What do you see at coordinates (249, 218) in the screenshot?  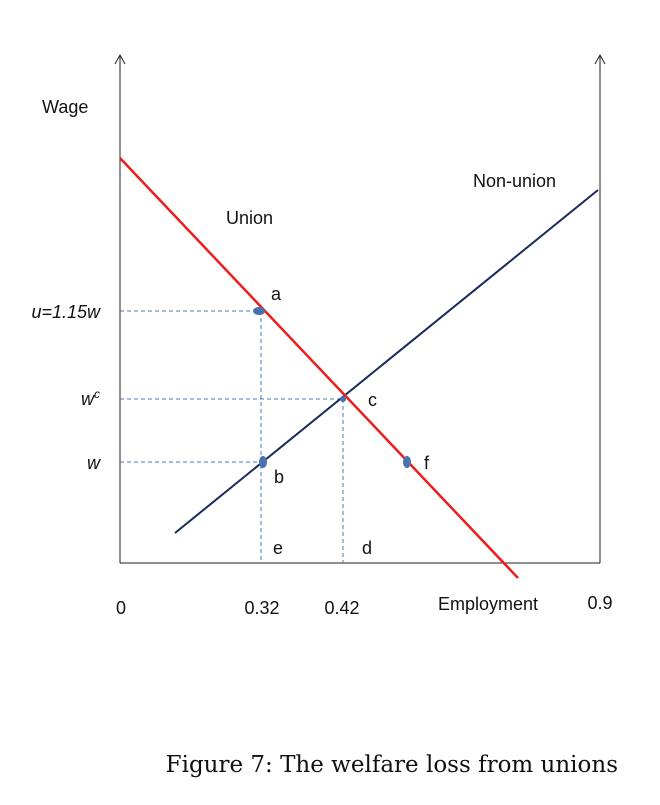 I see `union-label: Union` at bounding box center [249, 218].